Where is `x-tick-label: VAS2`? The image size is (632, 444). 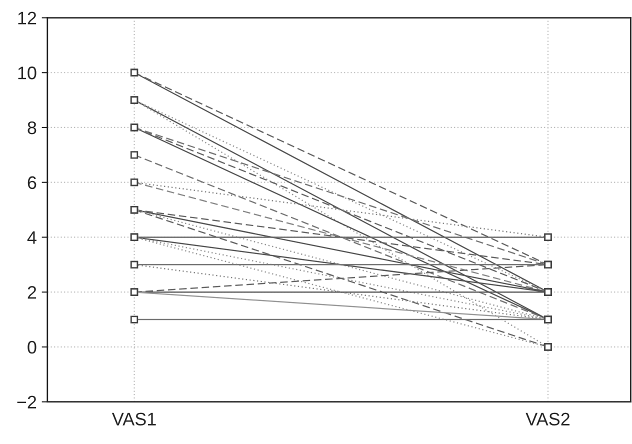
x-tick-label: VAS2 is located at coordinates (548, 419).